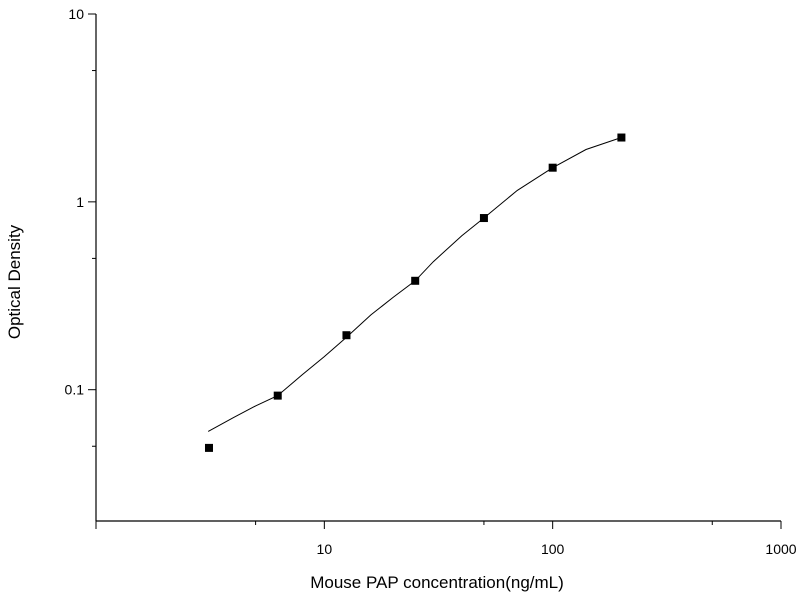  I want to click on x-tick-label: 100, so click(553, 549).